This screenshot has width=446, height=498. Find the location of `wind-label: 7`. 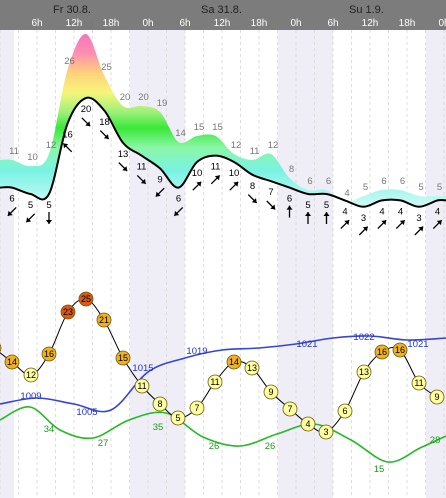

wind-label: 7 is located at coordinates (270, 192).